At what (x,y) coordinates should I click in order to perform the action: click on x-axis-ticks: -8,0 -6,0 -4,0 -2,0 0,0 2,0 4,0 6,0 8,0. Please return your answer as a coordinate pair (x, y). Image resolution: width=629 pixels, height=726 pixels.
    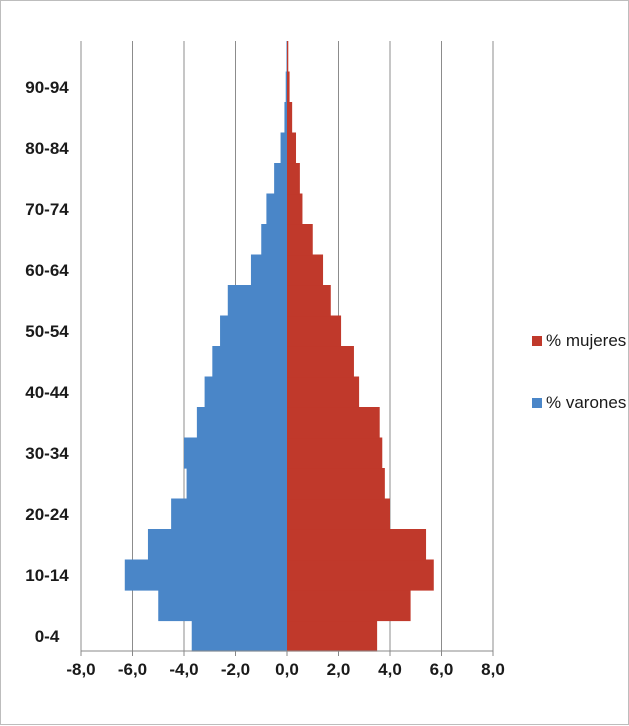
    Looking at the image, I should click on (285, 665).